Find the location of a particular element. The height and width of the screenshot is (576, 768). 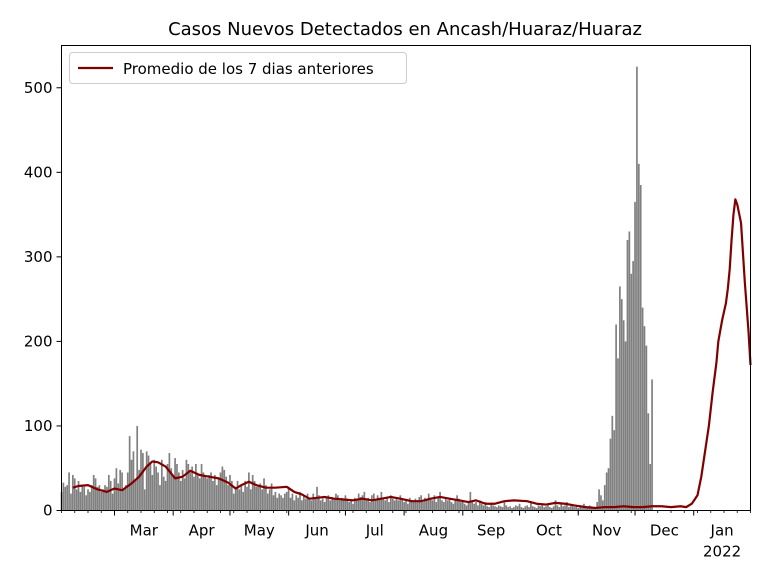

x-tick-label: May is located at coordinates (259, 531).